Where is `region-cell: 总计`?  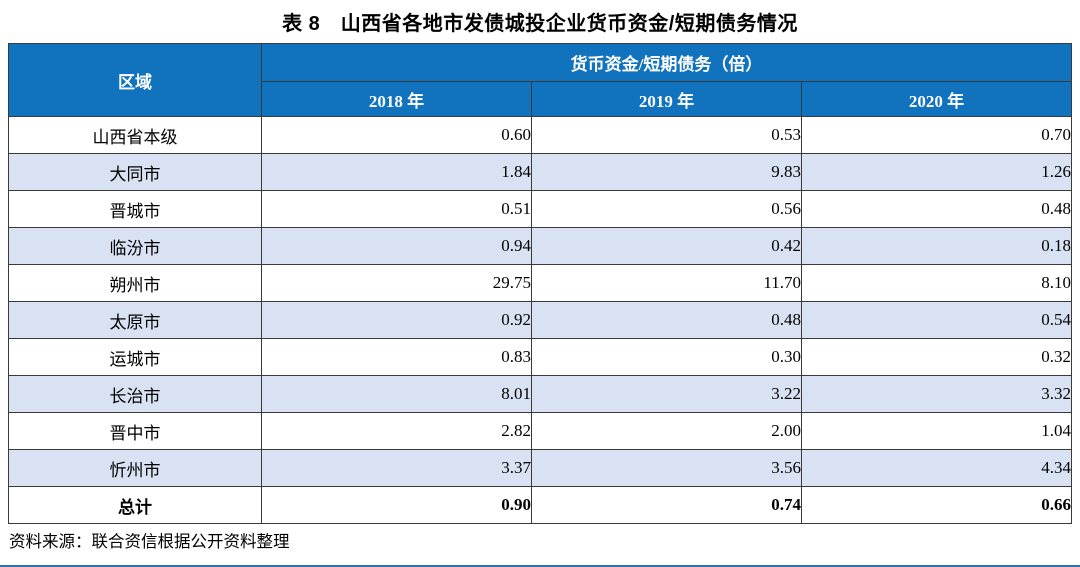
region-cell: 总计 is located at coordinates (135, 505).